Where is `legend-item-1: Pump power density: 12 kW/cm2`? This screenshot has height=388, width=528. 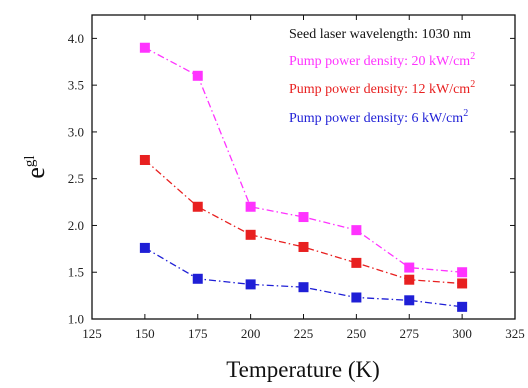
legend-item-1: Pump power density: 12 kW/cm2 is located at coordinates (382, 88).